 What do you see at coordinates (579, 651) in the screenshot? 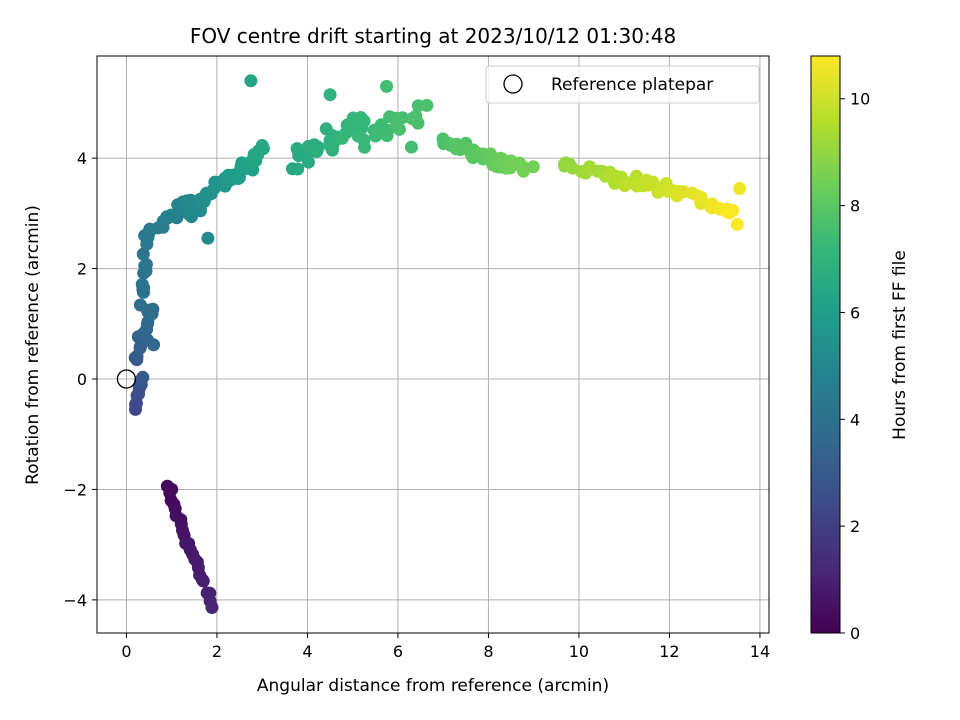
I see `x-tick-label: 10` at bounding box center [579, 651].